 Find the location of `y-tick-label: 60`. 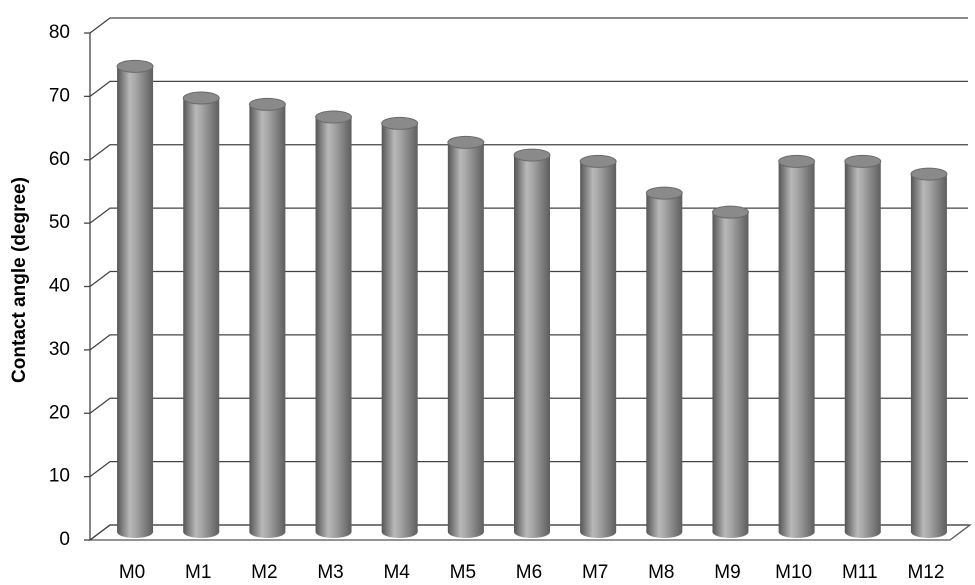

y-tick-label: 60 is located at coordinates (59, 159).